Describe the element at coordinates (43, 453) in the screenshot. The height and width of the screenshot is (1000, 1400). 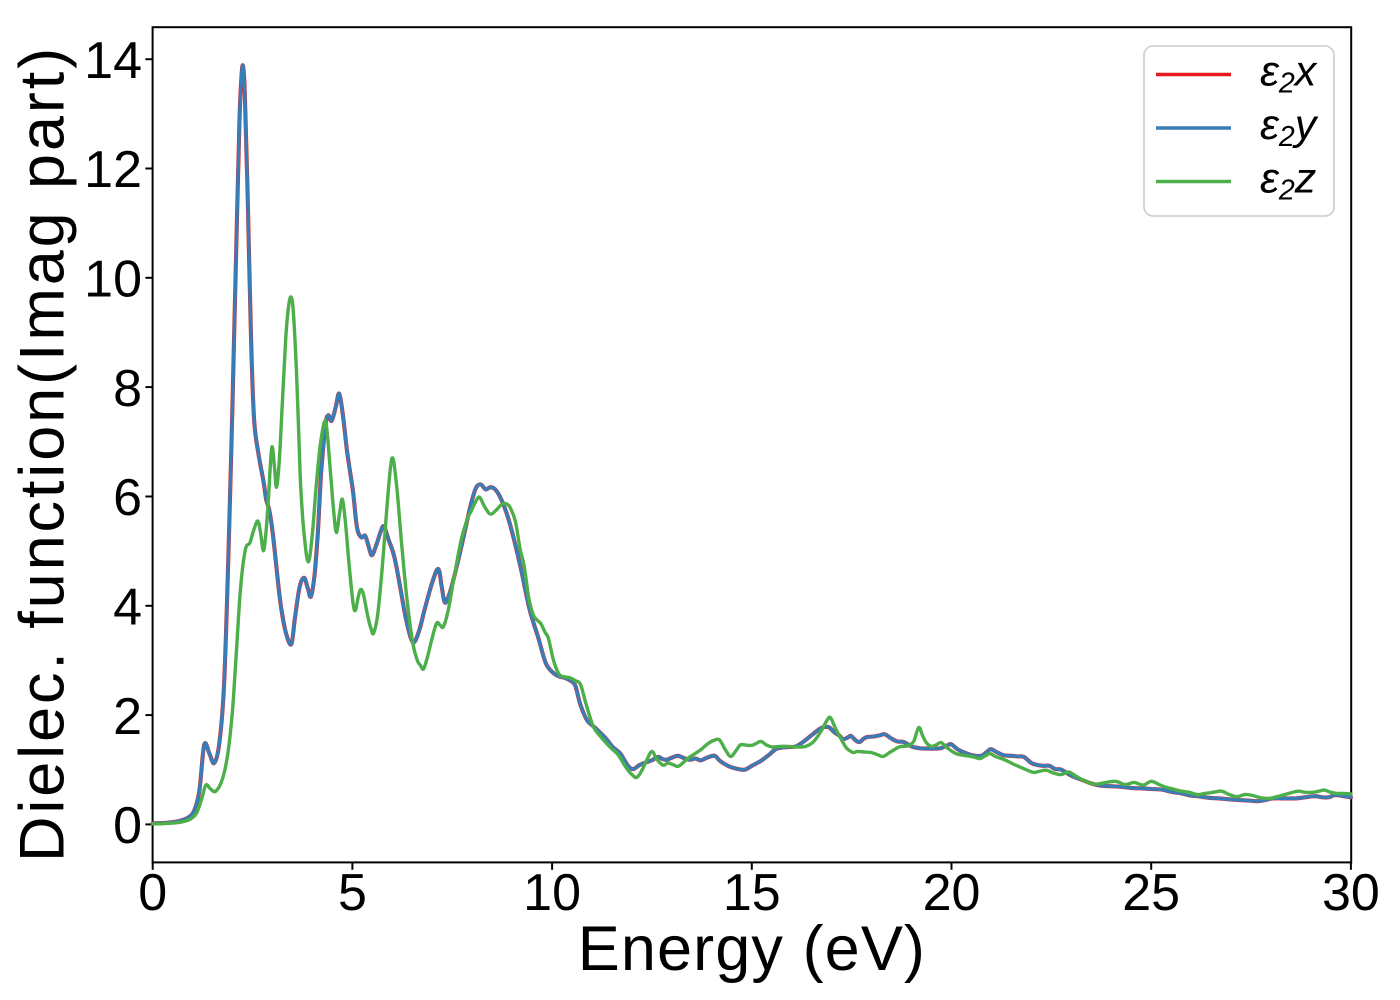
I see `svg-text: Dielec. function(Imag part)` at that location.